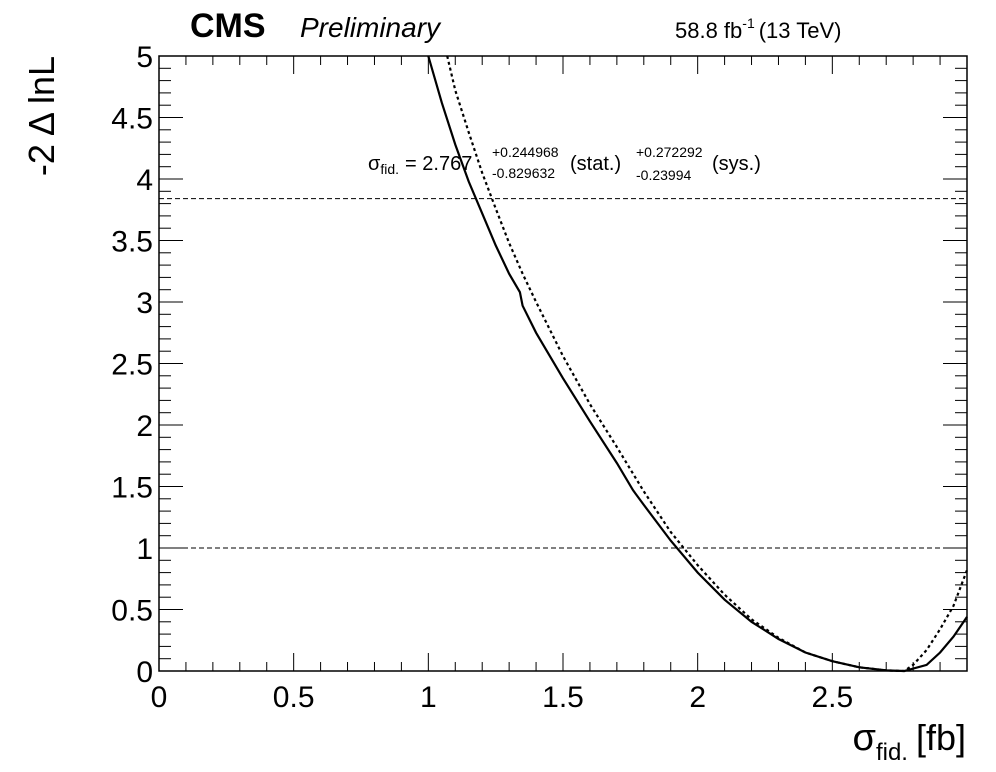 This screenshot has height=772, width=996. What do you see at coordinates (389, 169) in the screenshot?
I see `annotation-sigma-sub: fid.` at bounding box center [389, 169].